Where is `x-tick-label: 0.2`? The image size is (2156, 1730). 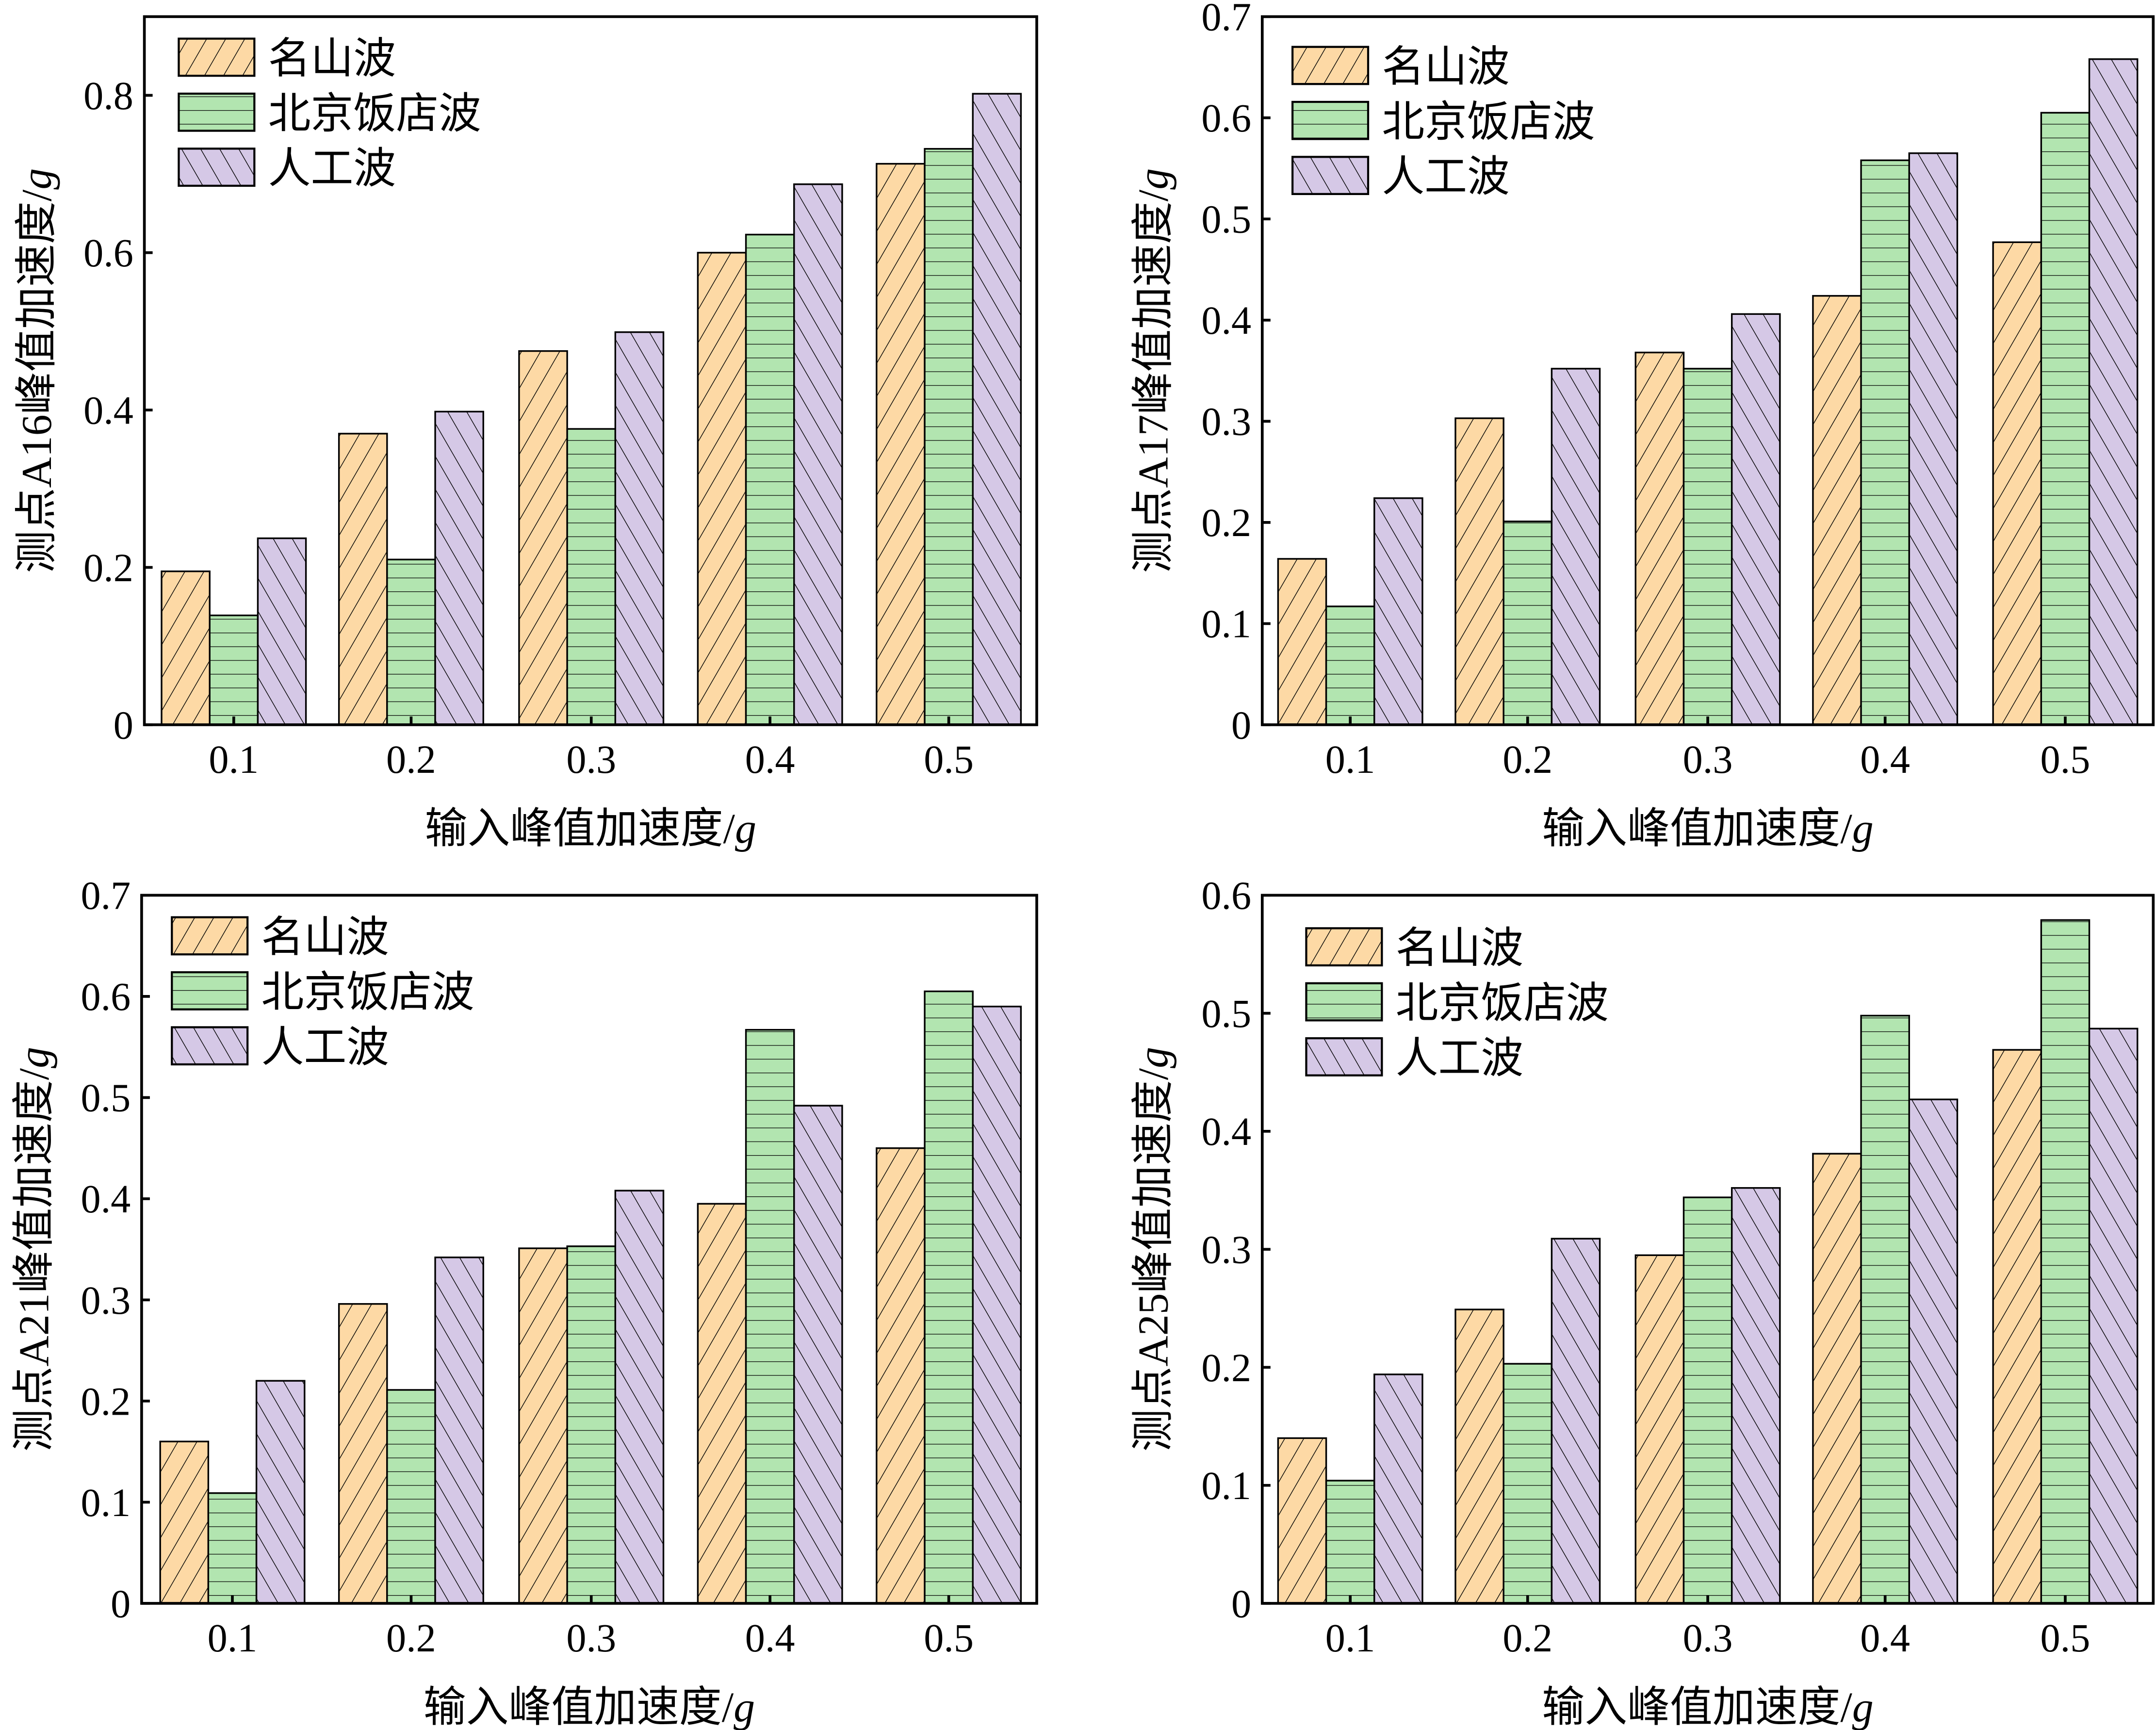 x-tick-label: 0.2 is located at coordinates (1527, 759).